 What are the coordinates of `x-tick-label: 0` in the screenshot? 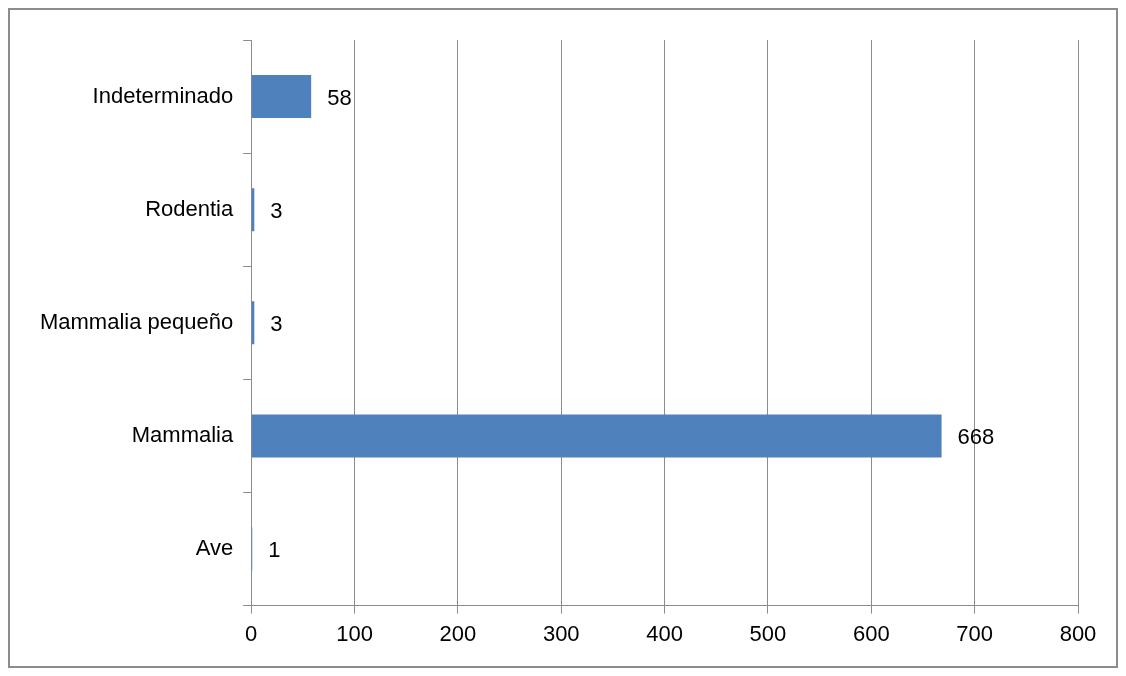 It's located at (251, 633).